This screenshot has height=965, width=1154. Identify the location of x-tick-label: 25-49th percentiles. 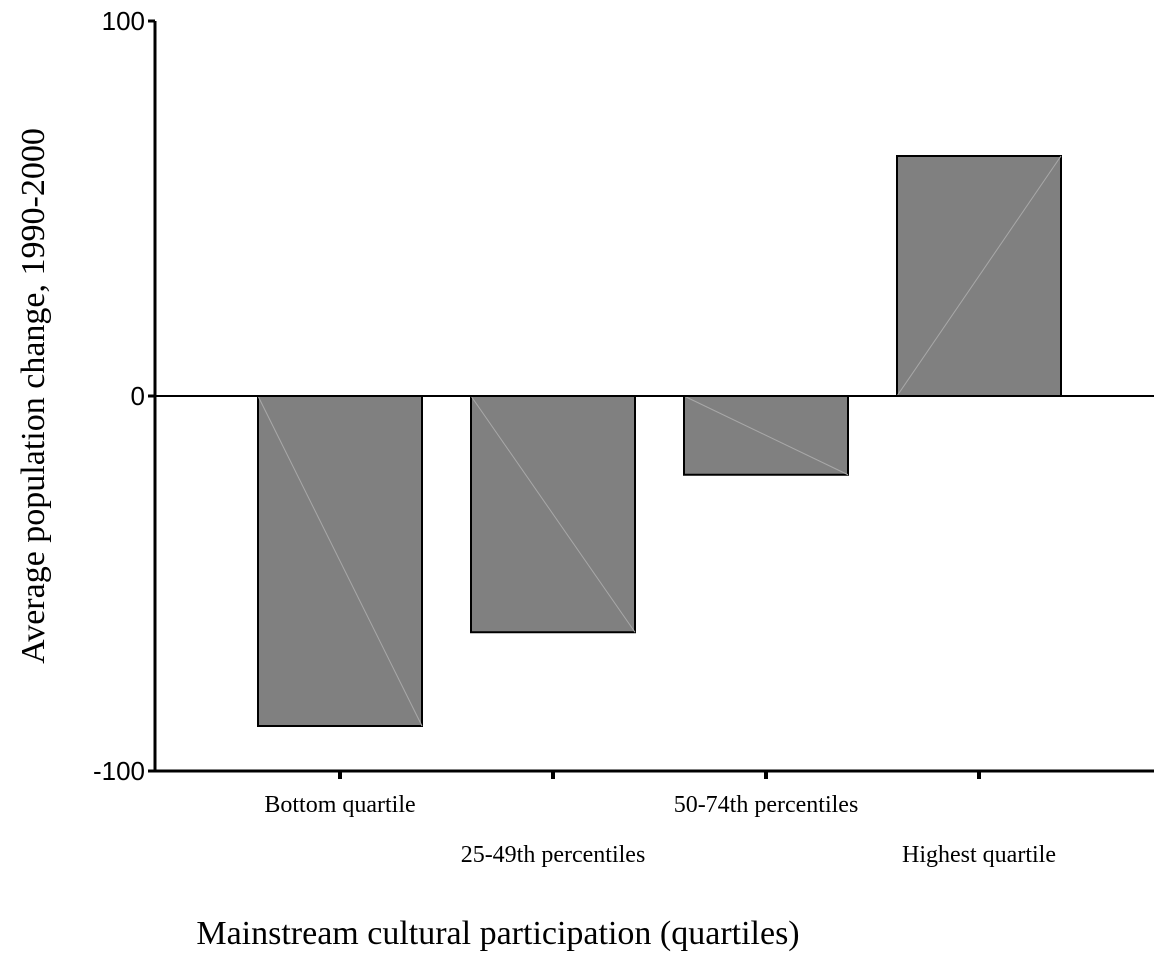
(553, 855).